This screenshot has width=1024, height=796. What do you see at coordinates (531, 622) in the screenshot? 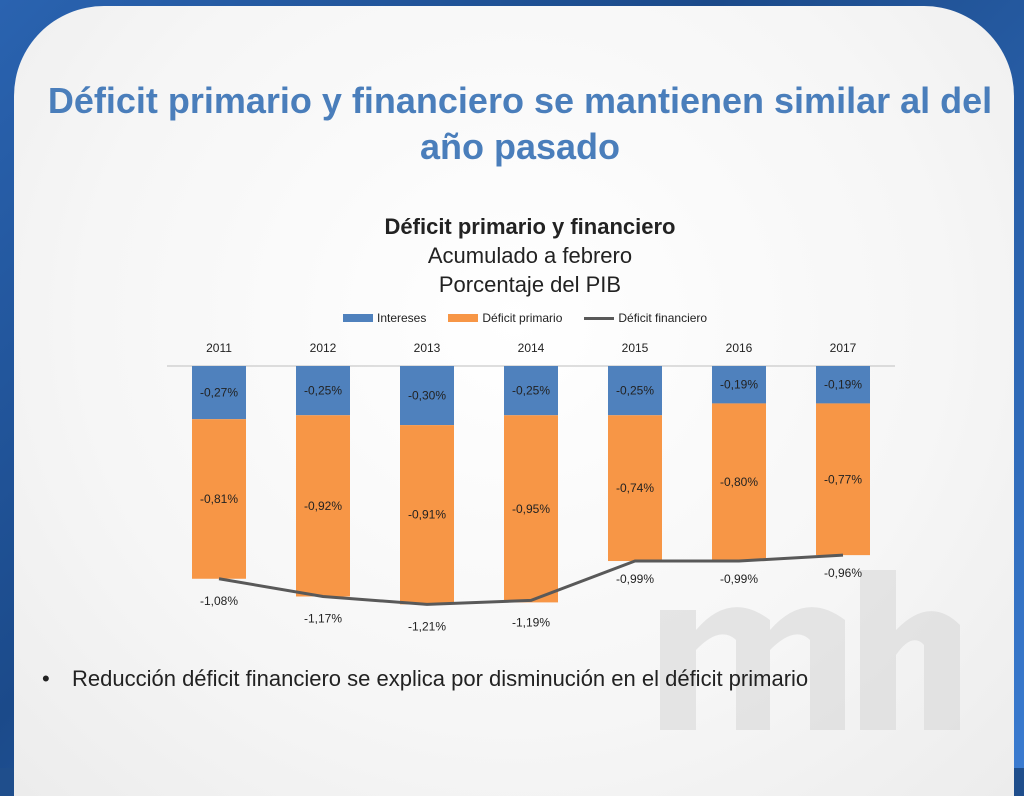
I see `data-label-deficit-financiero-2014: -1,19%` at bounding box center [531, 622].